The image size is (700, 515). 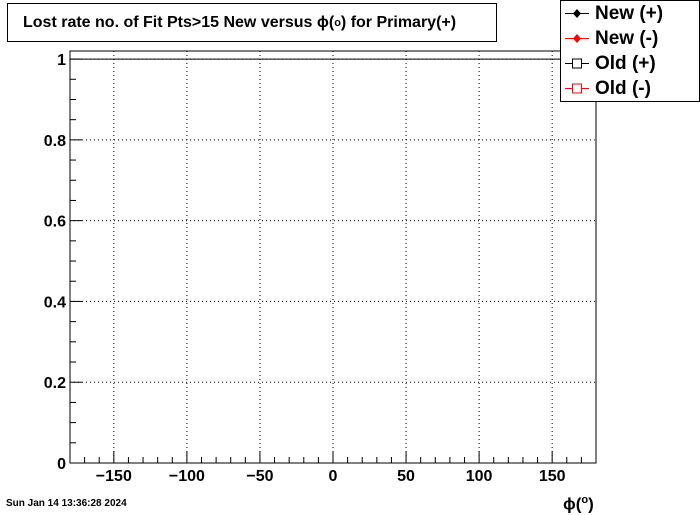 What do you see at coordinates (61, 464) in the screenshot?
I see `y-tick-label: 0` at bounding box center [61, 464].